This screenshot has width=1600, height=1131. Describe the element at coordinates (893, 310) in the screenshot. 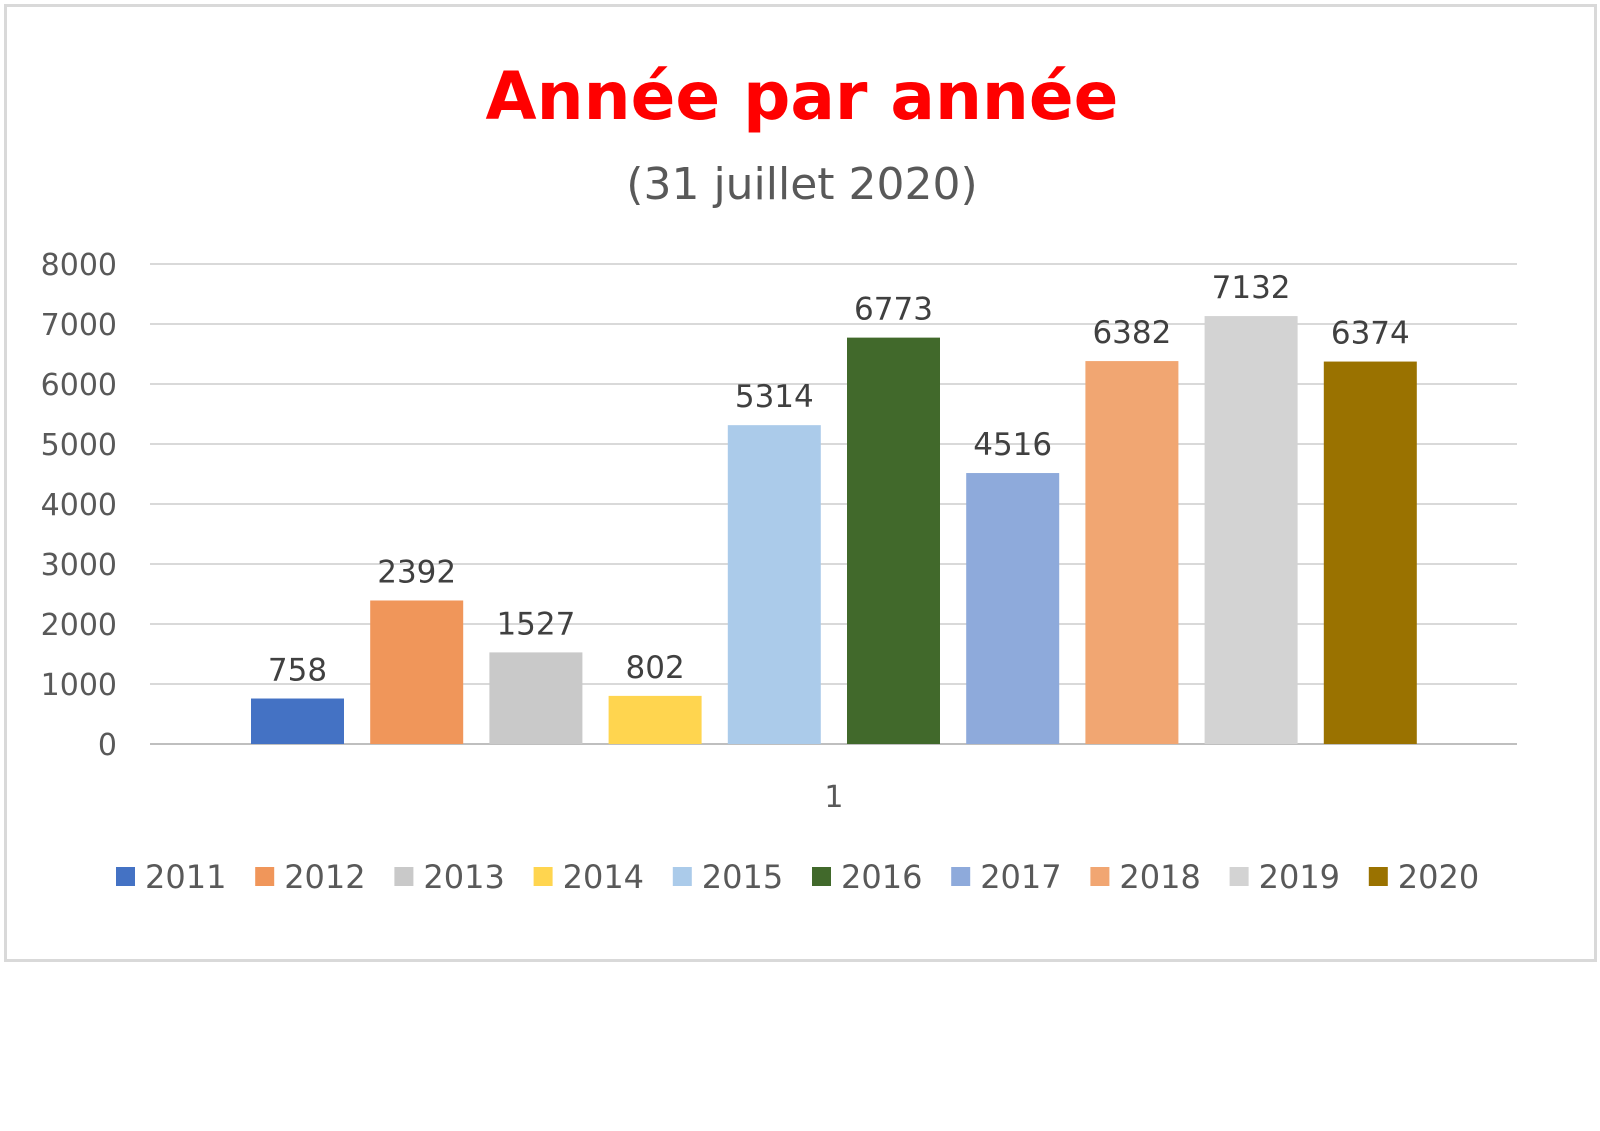

I see `data-label-2016: 6773` at that location.